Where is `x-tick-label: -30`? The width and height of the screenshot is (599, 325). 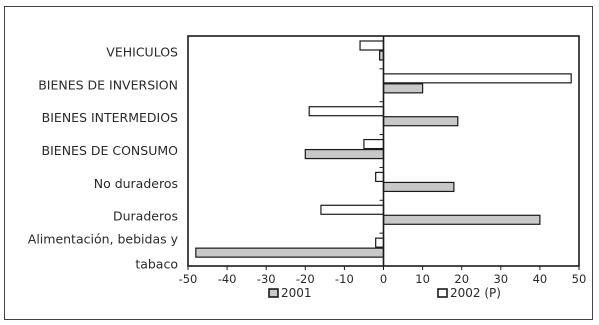
x-tick-label: -30 is located at coordinates (266, 279).